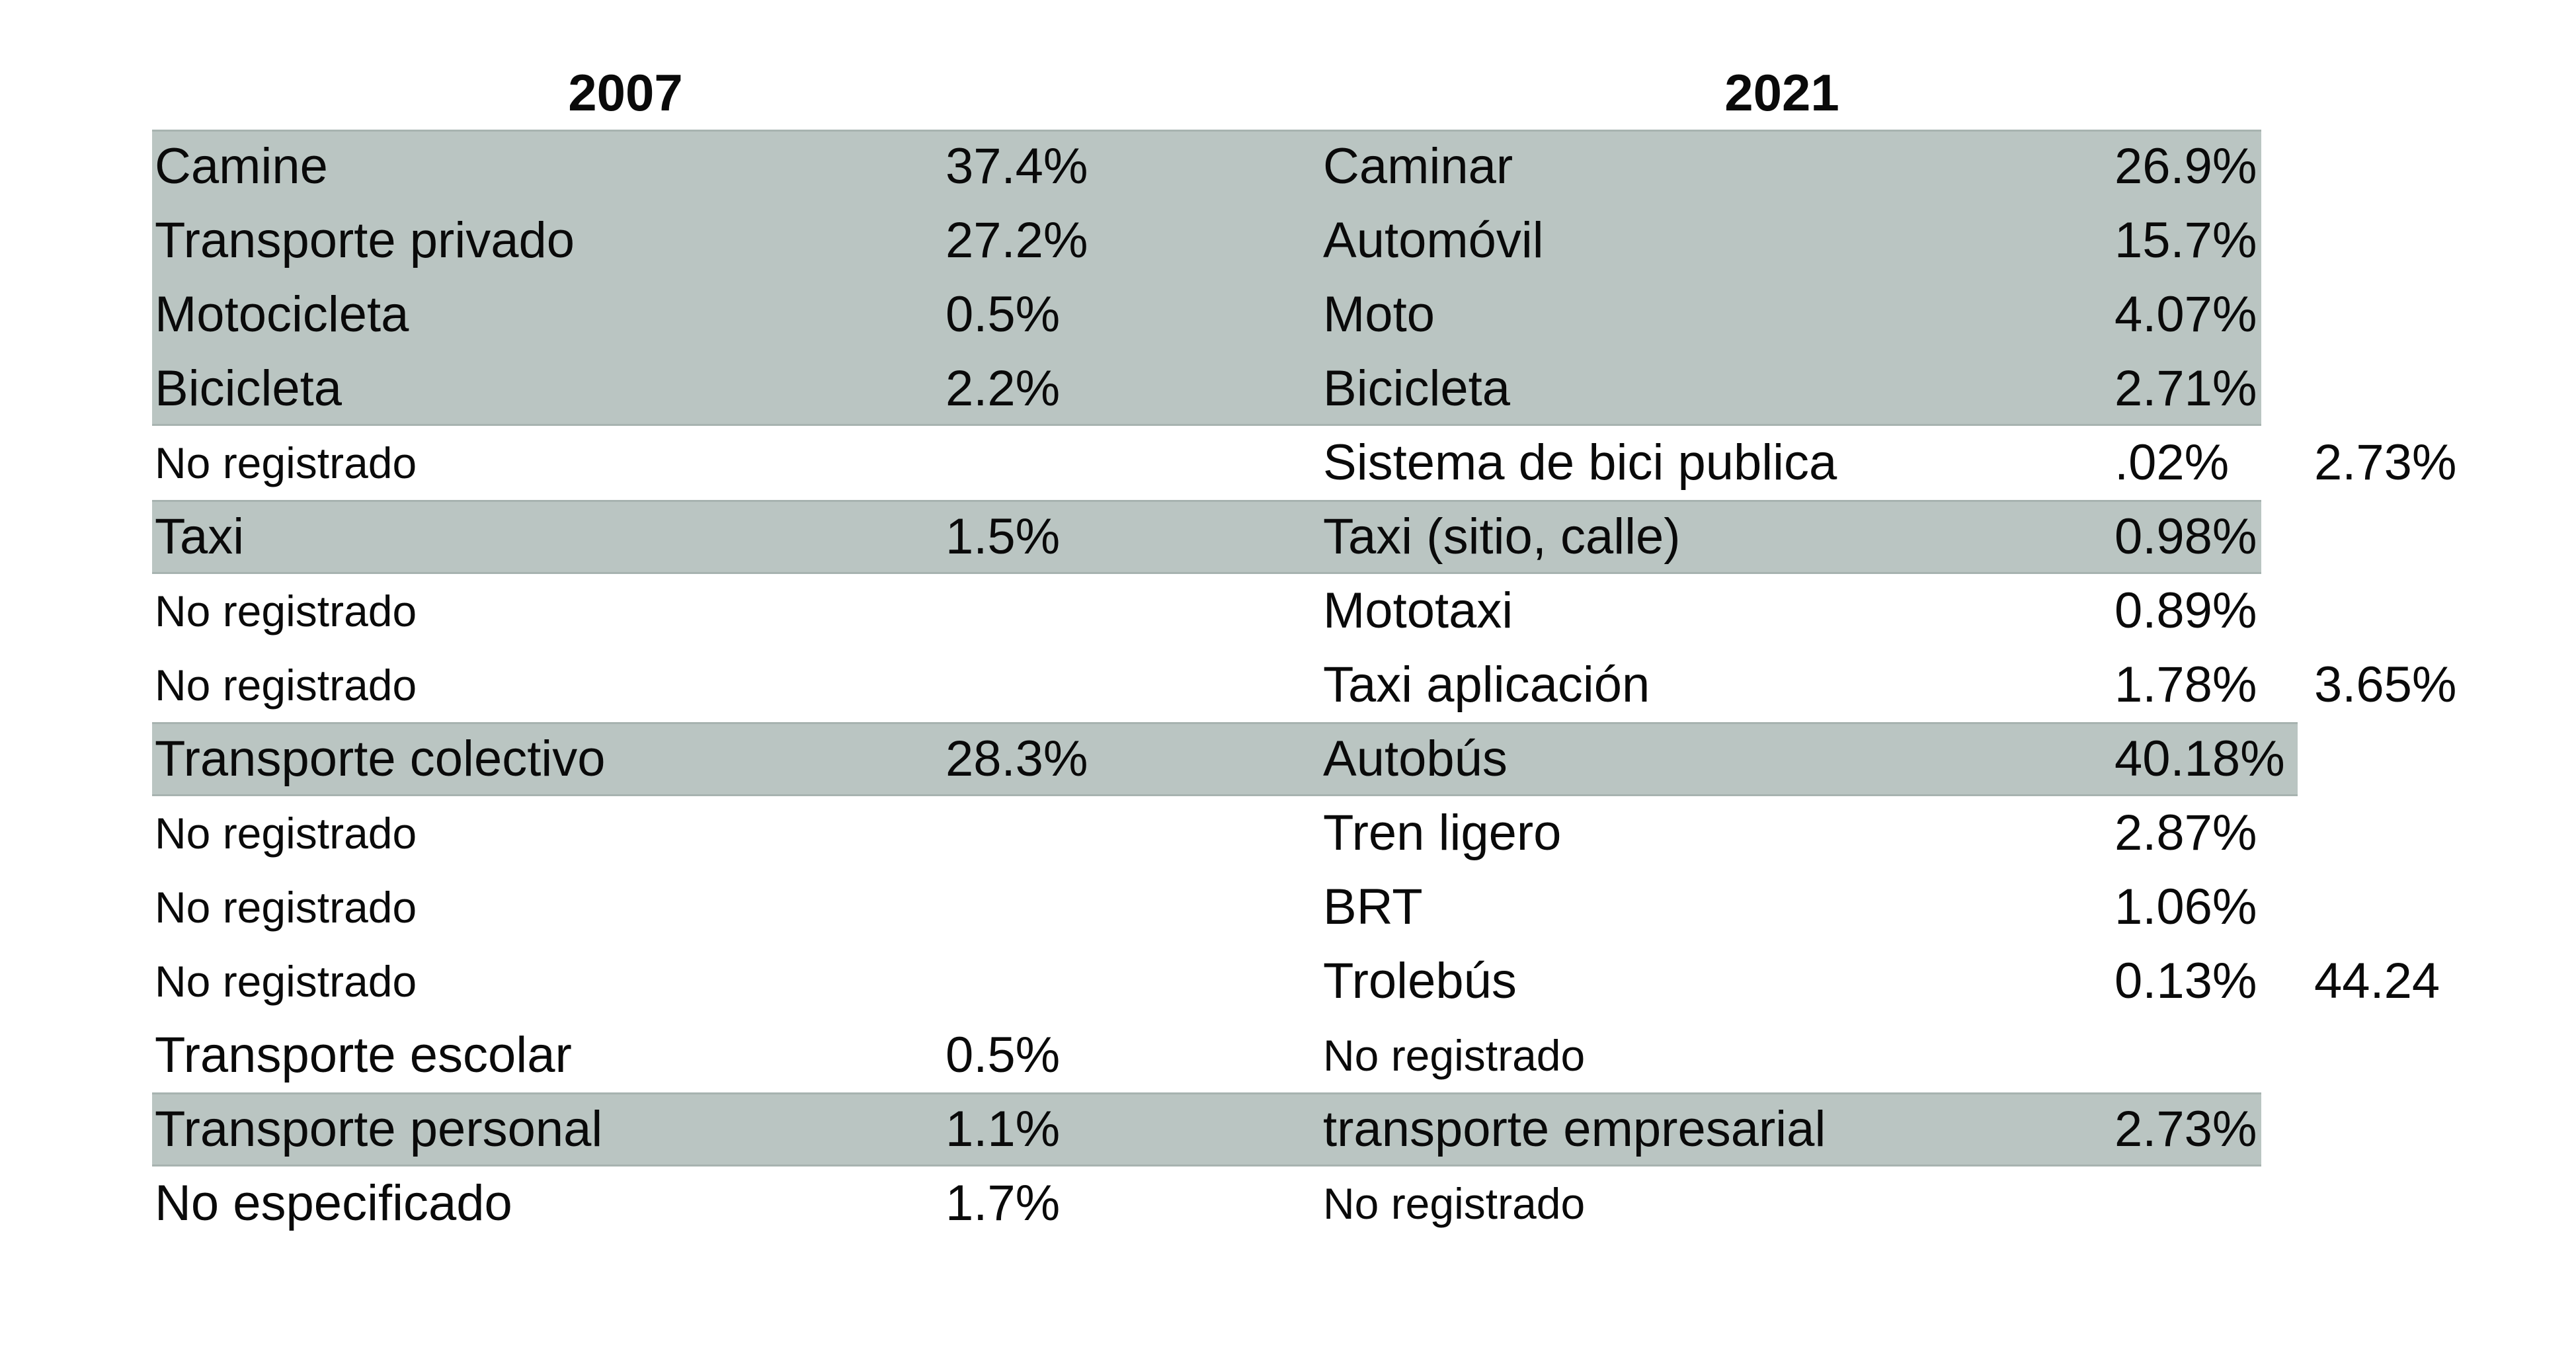 Image resolution: width=2576 pixels, height=1351 pixels. I want to click on right-mode-label: BRT, so click(1373, 907).